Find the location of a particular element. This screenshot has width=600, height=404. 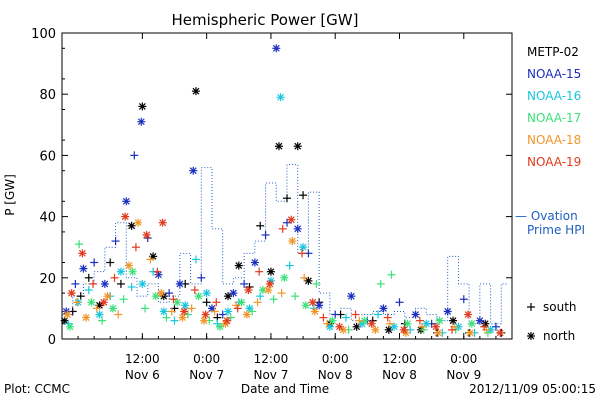

x-tick-date-label: Nov 9 is located at coordinates (463, 375).